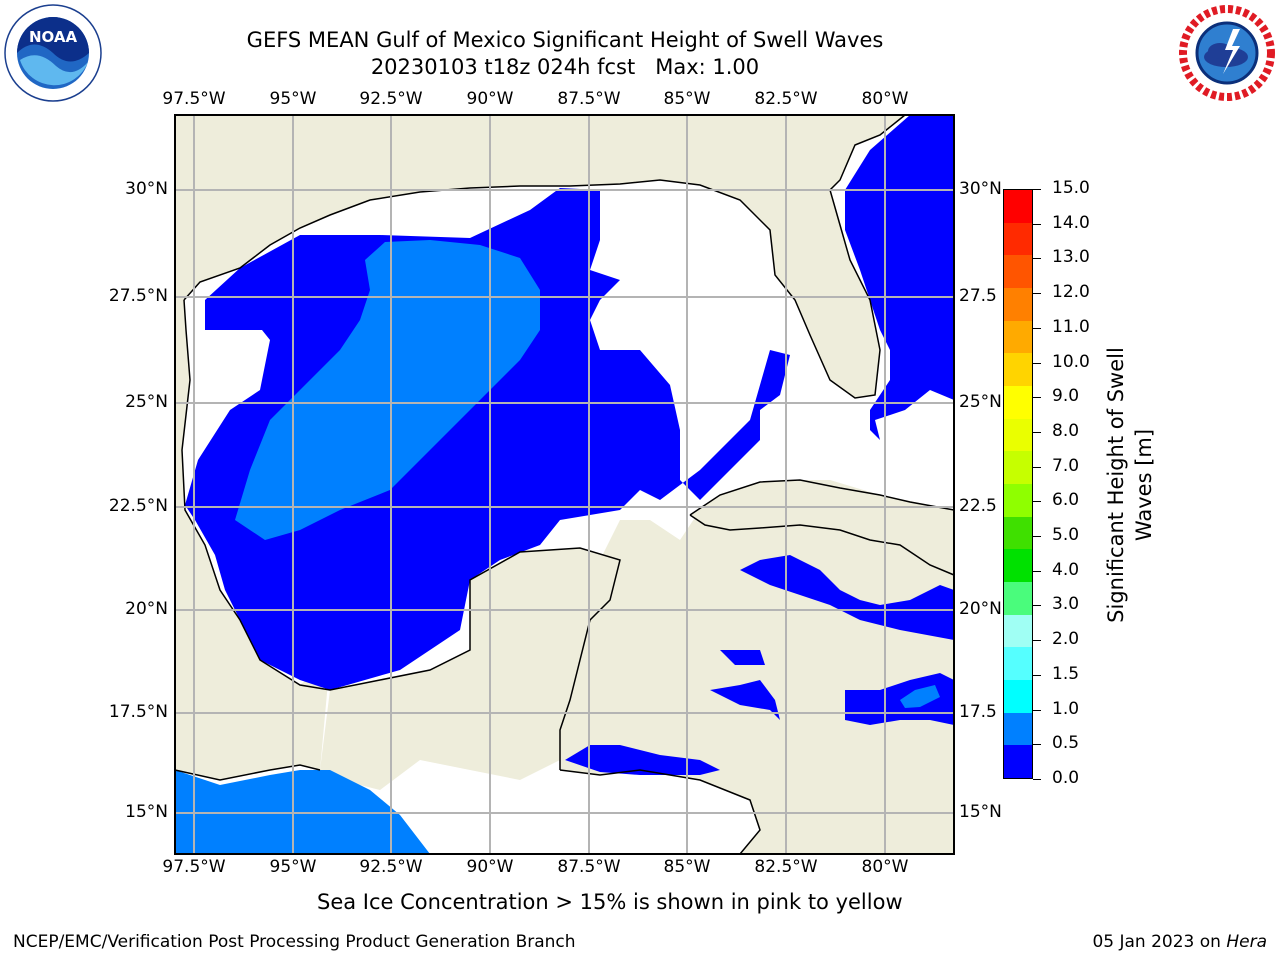 Image resolution: width=1280 pixels, height=960 pixels. I want to click on swell-band-0-carib1, so click(847, 597).